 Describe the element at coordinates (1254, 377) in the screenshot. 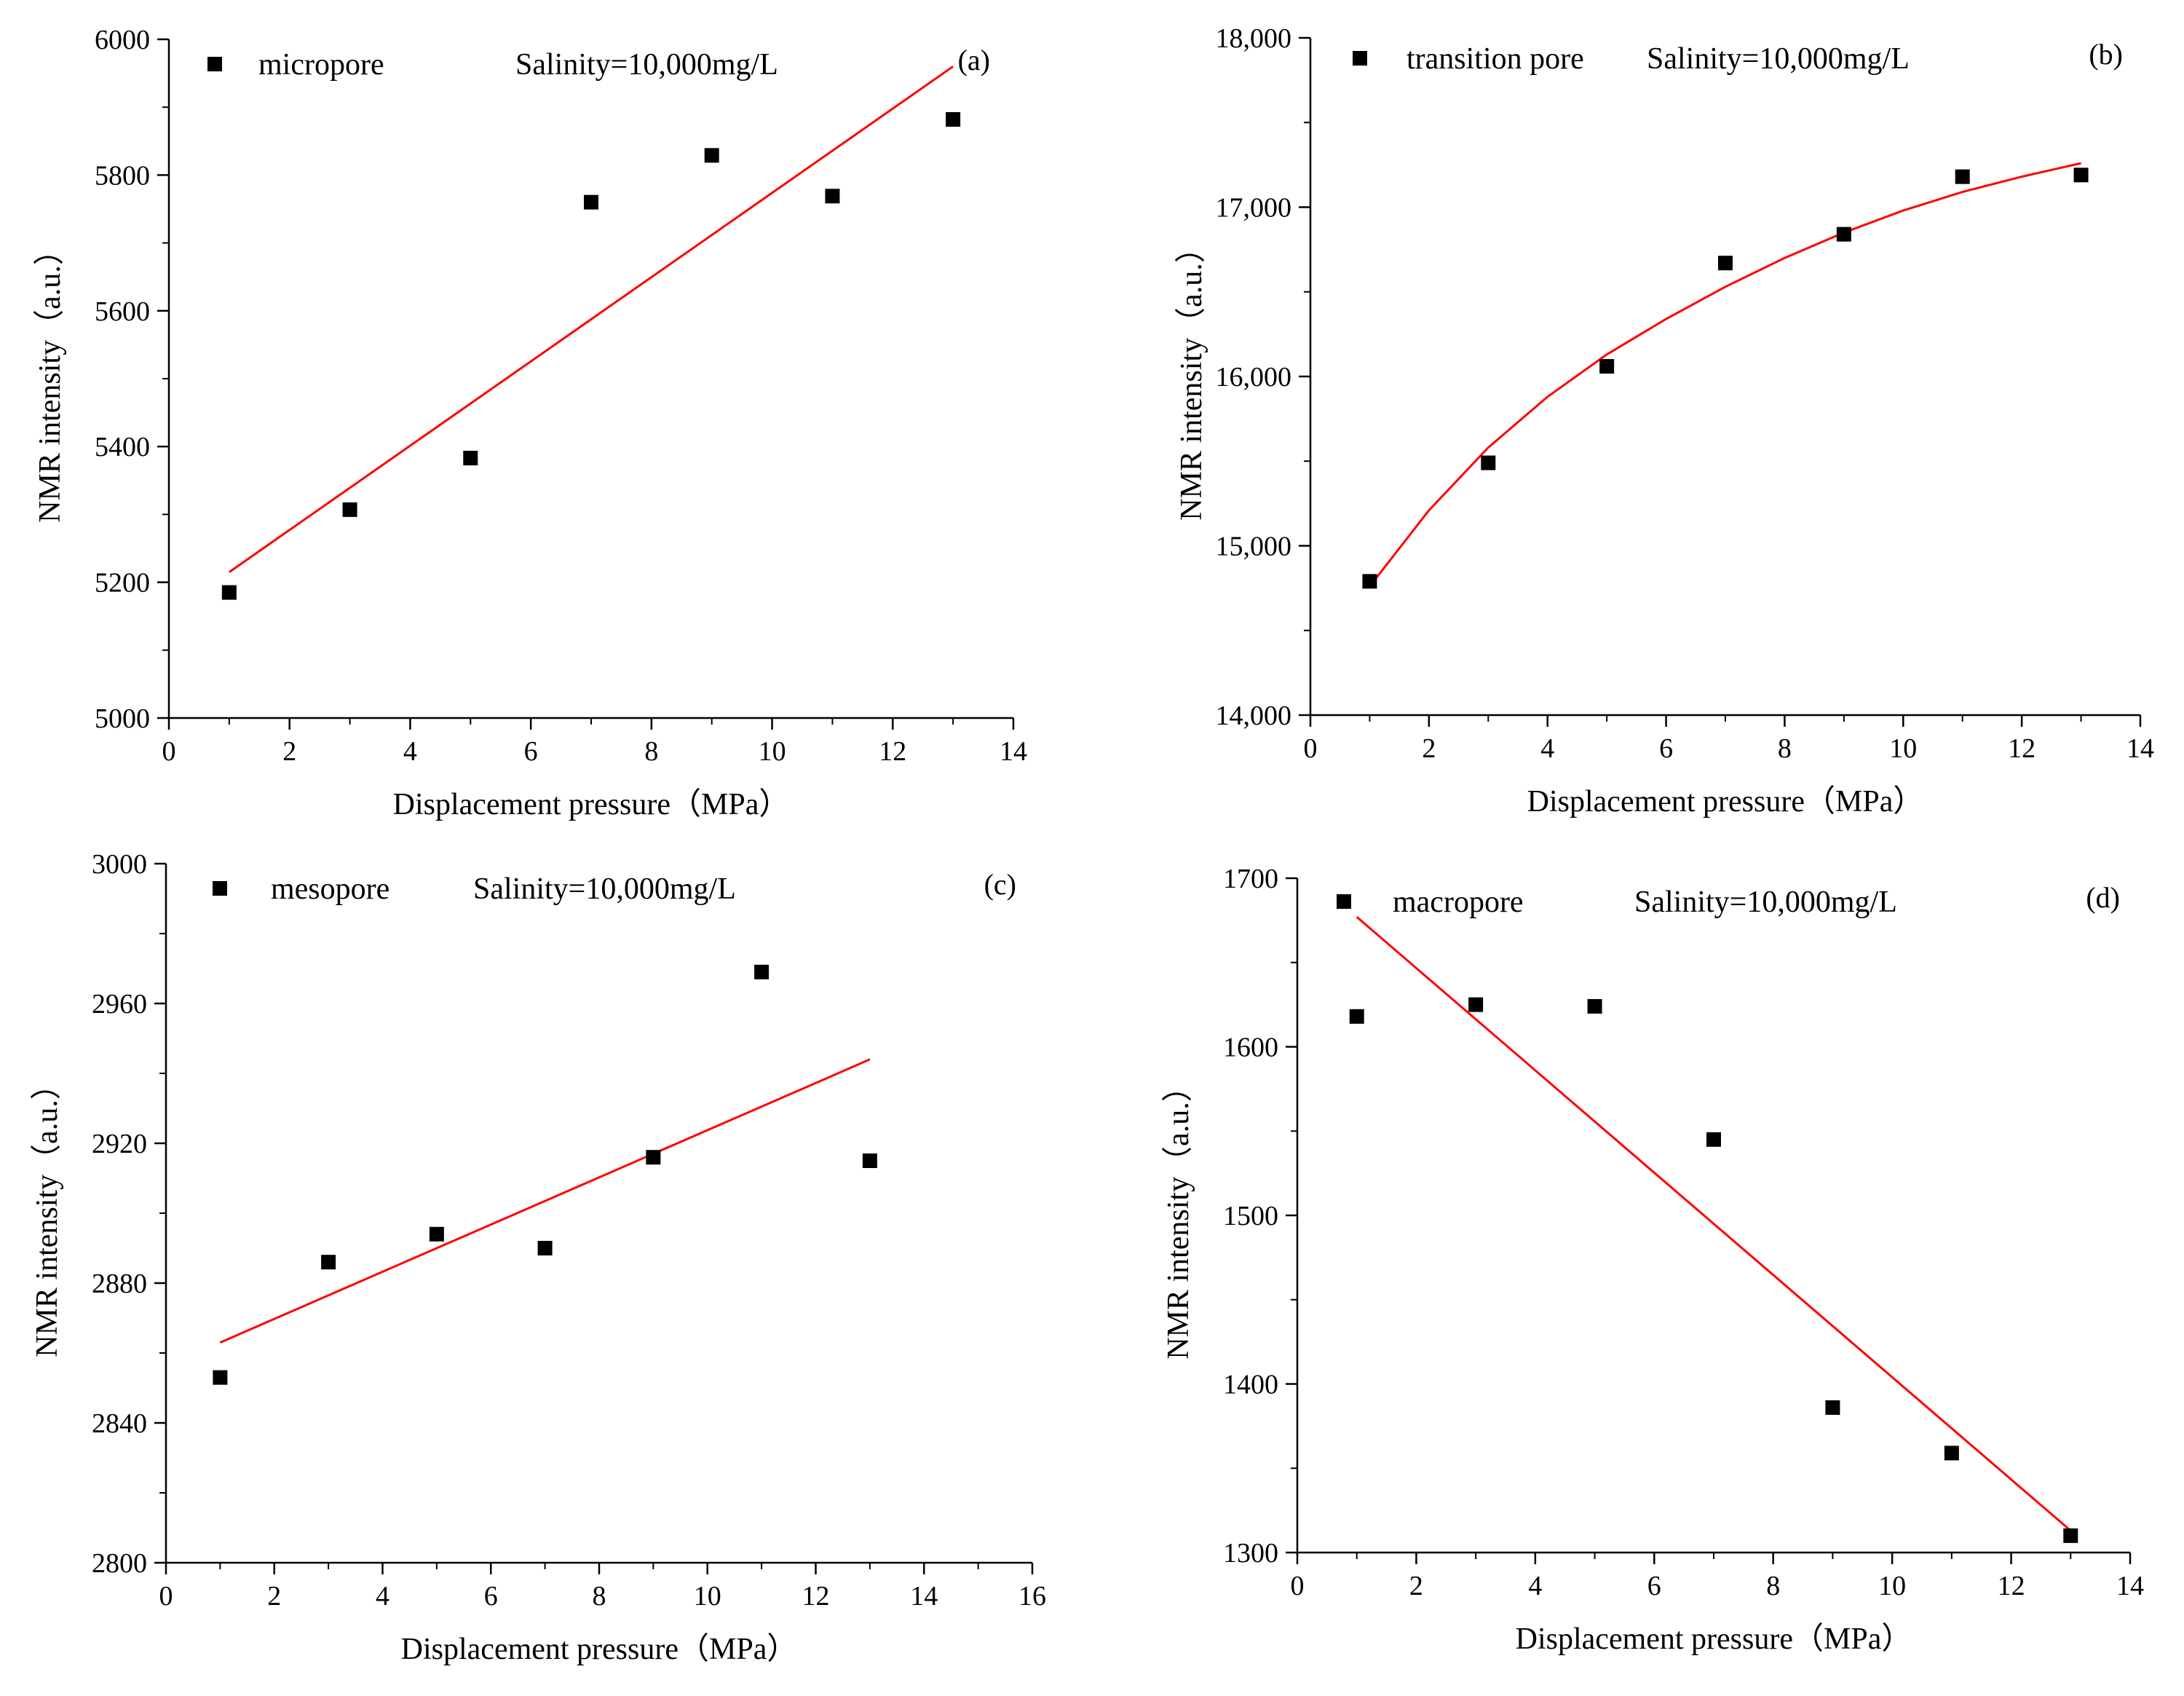

I see `chart-b-y-tick-label: 16,000` at that location.